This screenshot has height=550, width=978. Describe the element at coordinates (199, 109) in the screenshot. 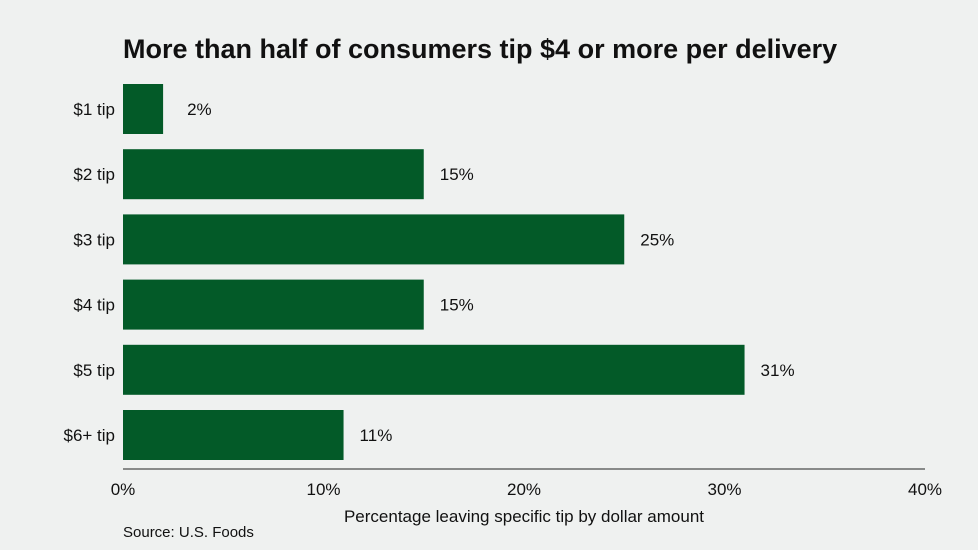

I see `value-label: 2%` at that location.